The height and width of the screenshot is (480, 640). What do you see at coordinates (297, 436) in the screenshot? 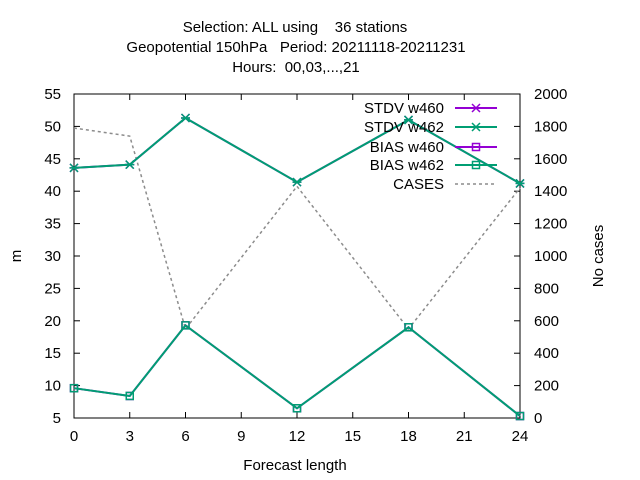
I see `x-tick-label: 12` at bounding box center [297, 436].